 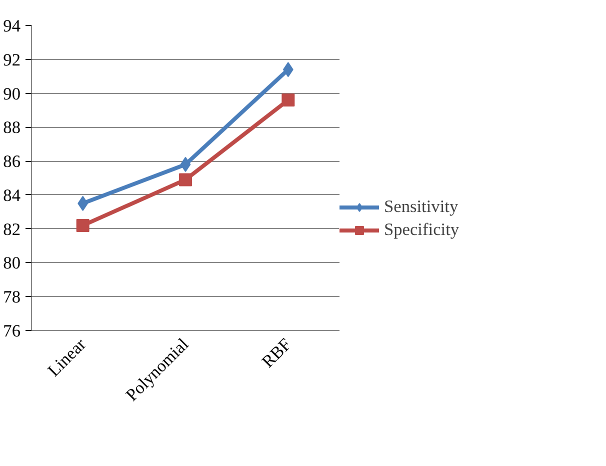 I want to click on y-tick-label: 90, so click(x=11, y=94).